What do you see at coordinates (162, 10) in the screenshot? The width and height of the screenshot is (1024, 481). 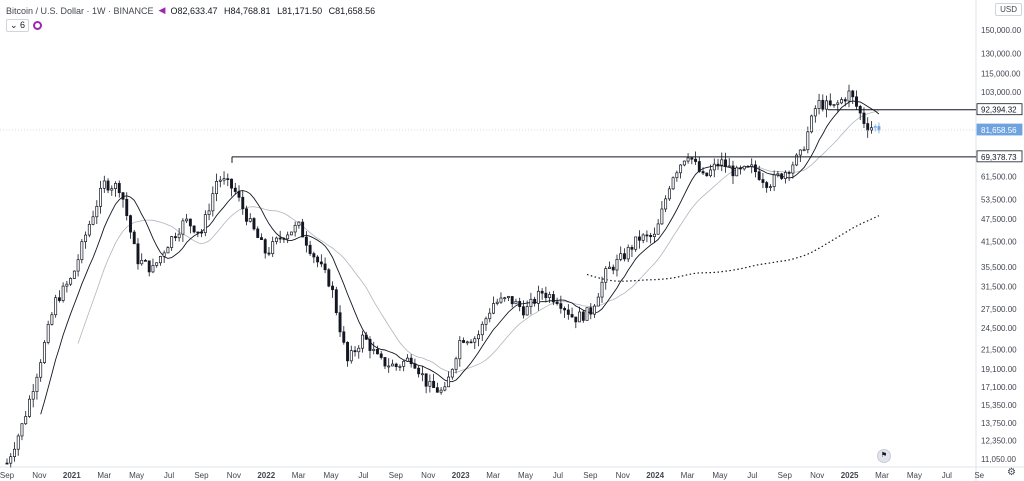 I see `share-icon: ◀` at bounding box center [162, 10].